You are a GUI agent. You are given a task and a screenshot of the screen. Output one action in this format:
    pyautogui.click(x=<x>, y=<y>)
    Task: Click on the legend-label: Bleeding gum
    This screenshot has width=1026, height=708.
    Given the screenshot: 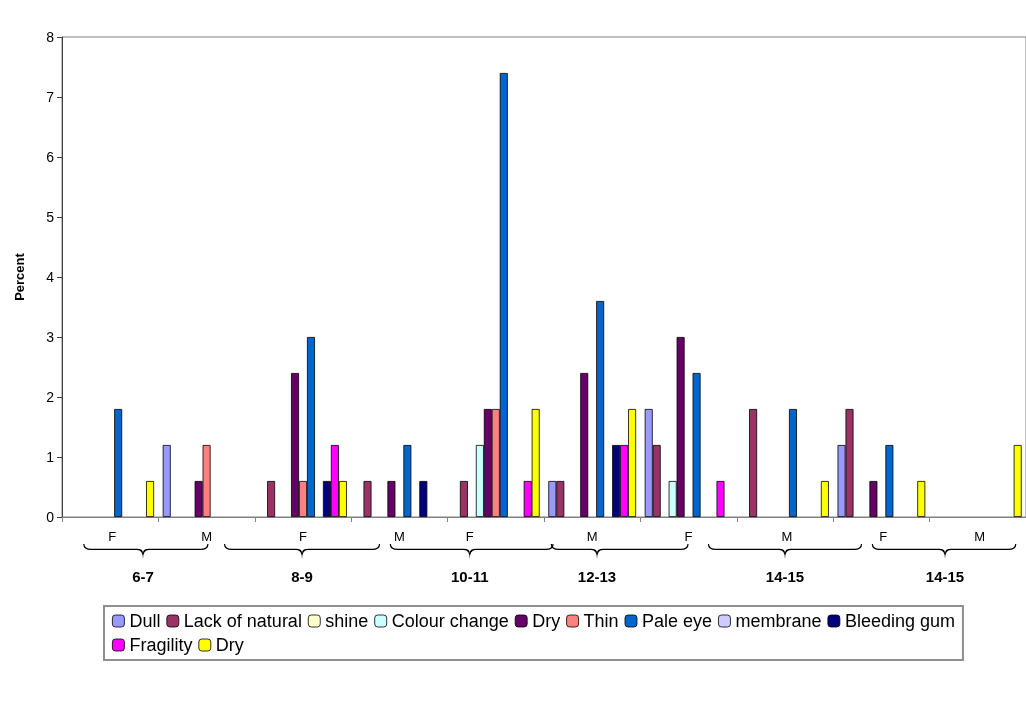 What is the action you would take?
    pyautogui.click(x=899, y=621)
    